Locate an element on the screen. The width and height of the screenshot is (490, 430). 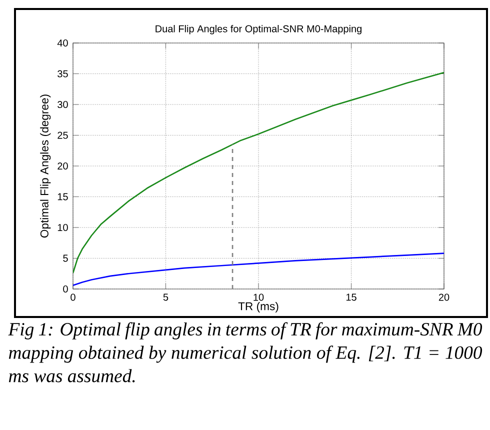
x-axis-title: TR (ms) is located at coordinates (258, 307).